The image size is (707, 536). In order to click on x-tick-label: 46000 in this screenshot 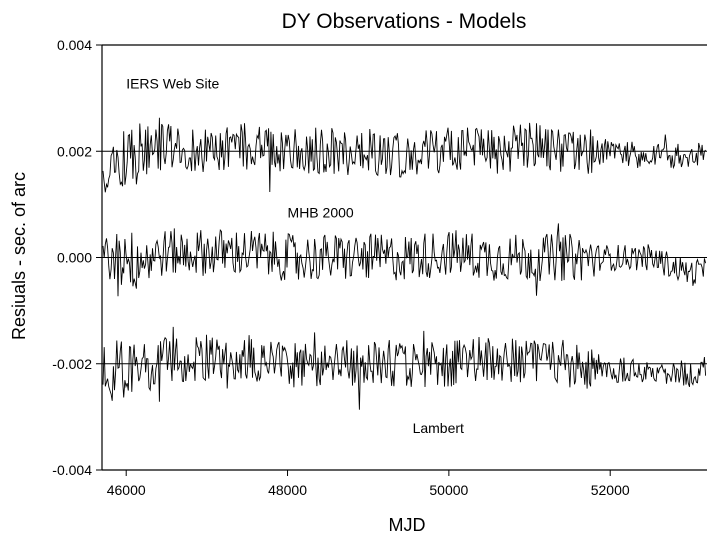, I will do `click(126, 490)`.